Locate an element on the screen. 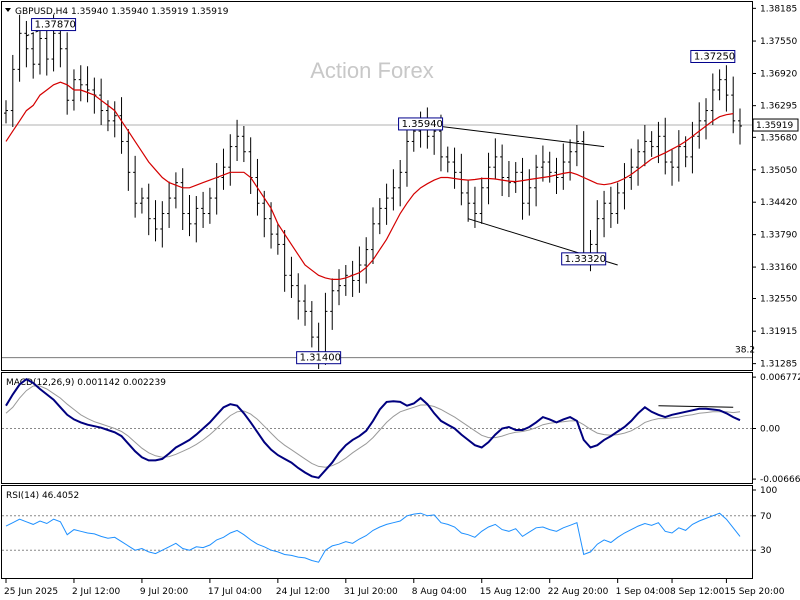 This screenshot has width=800, height=600. rsi-panel-frame is located at coordinates (377, 532).